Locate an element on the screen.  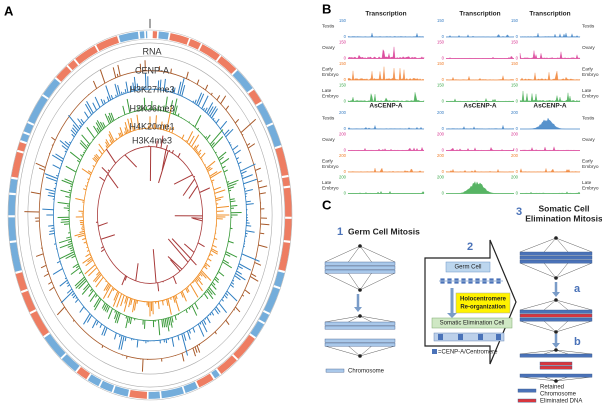
arrow-head is located at coordinates (556, 294).